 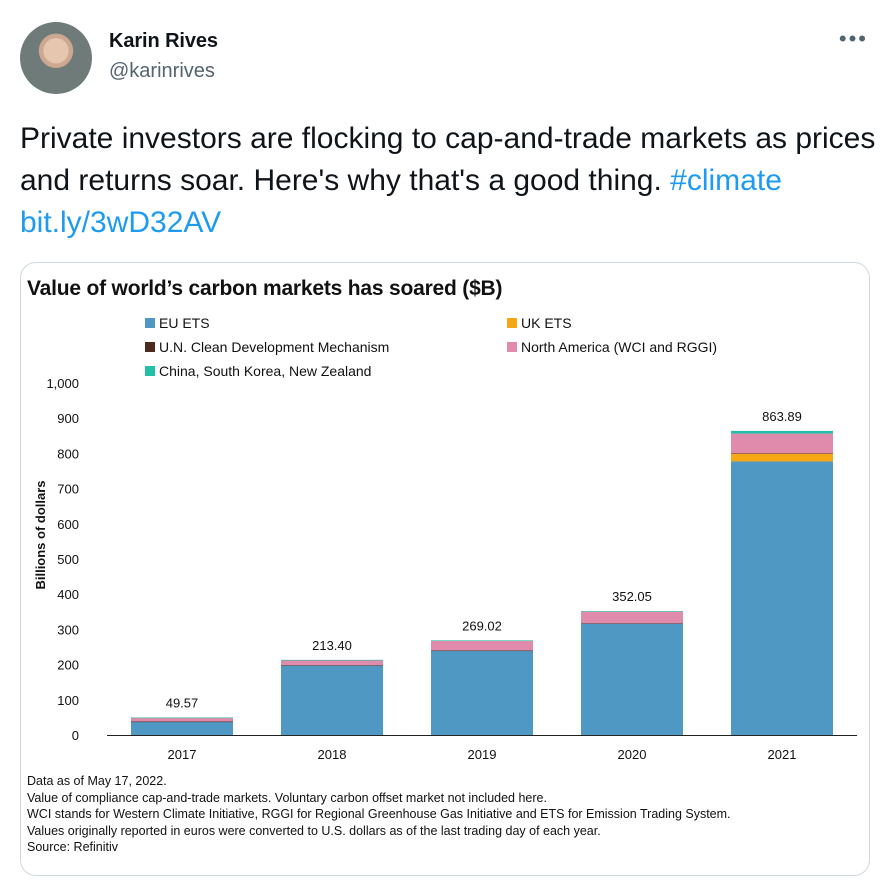 What do you see at coordinates (62, 383) in the screenshot?
I see `y-tick-label: 1,000` at bounding box center [62, 383].